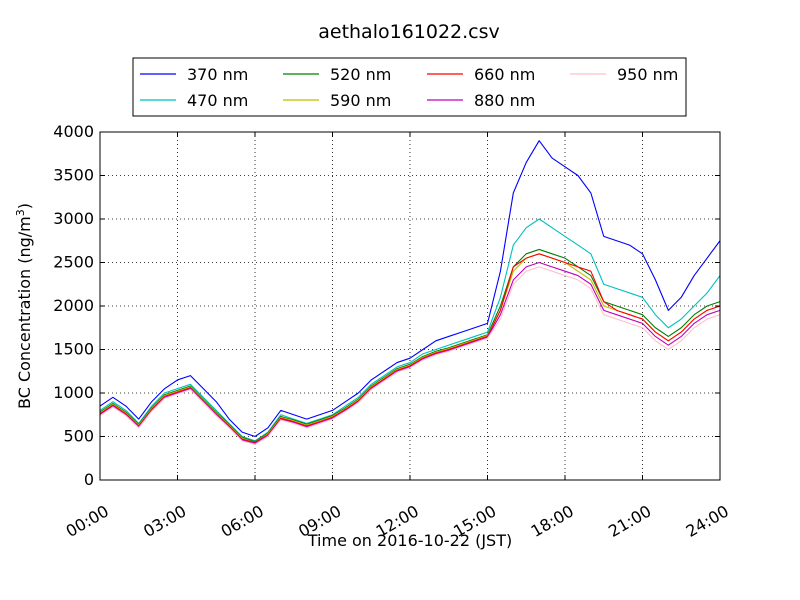  What do you see at coordinates (360, 74) in the screenshot?
I see `legend-label: 520 nm` at bounding box center [360, 74].